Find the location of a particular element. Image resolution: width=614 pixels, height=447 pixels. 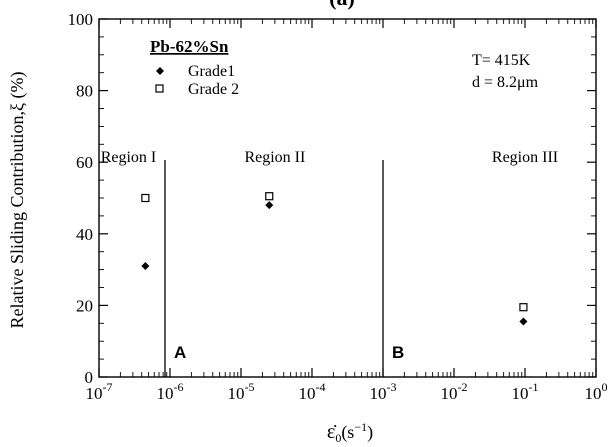

x-tick-label: 10⁻⁶ is located at coordinates (170, 391).